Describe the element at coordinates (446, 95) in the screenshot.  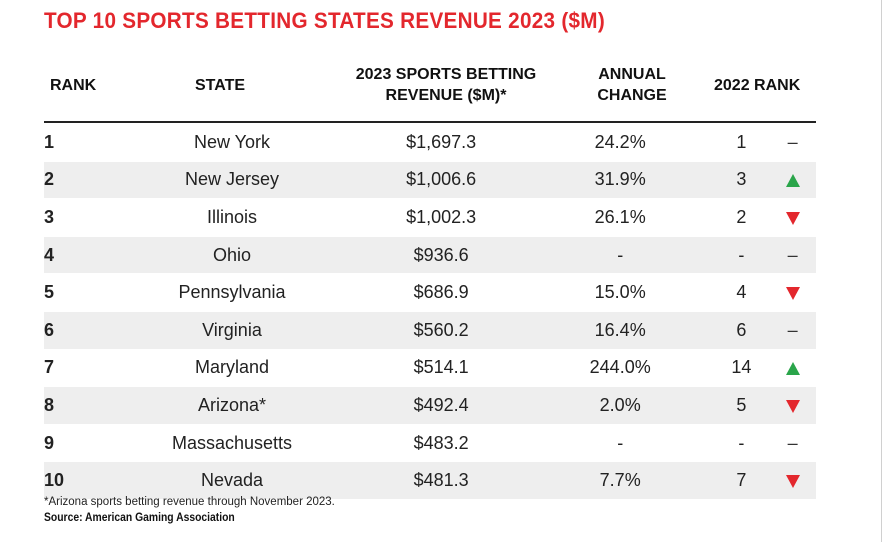
I see `header-revenue-line2: REVENUE ($M)*` at that location.